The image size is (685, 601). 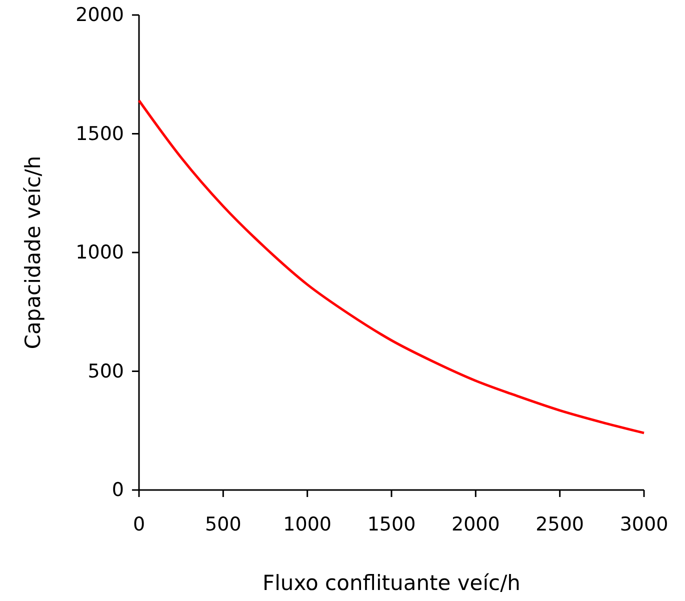 What do you see at coordinates (100, 15) in the screenshot?
I see `y-tick-label: 2000` at bounding box center [100, 15].